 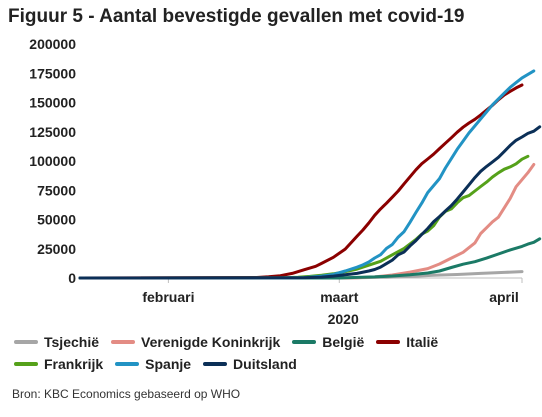 What do you see at coordinates (211, 342) in the screenshot?
I see `legend-label: Verenigde Koninkrijk` at bounding box center [211, 342].